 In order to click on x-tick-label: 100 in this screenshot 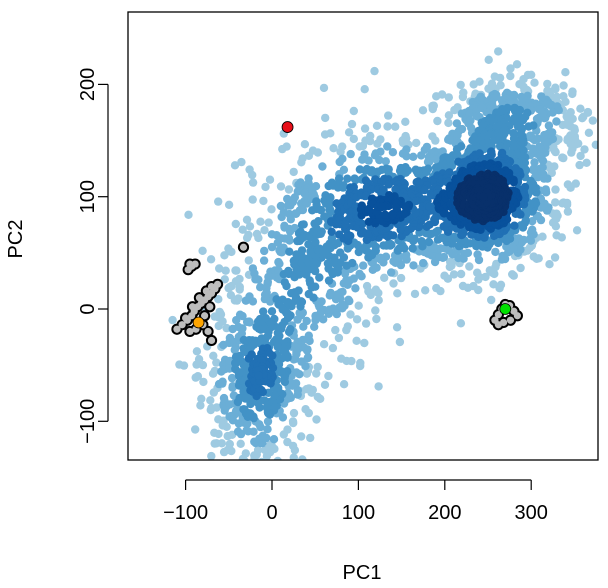, I will do `click(358, 513)`.